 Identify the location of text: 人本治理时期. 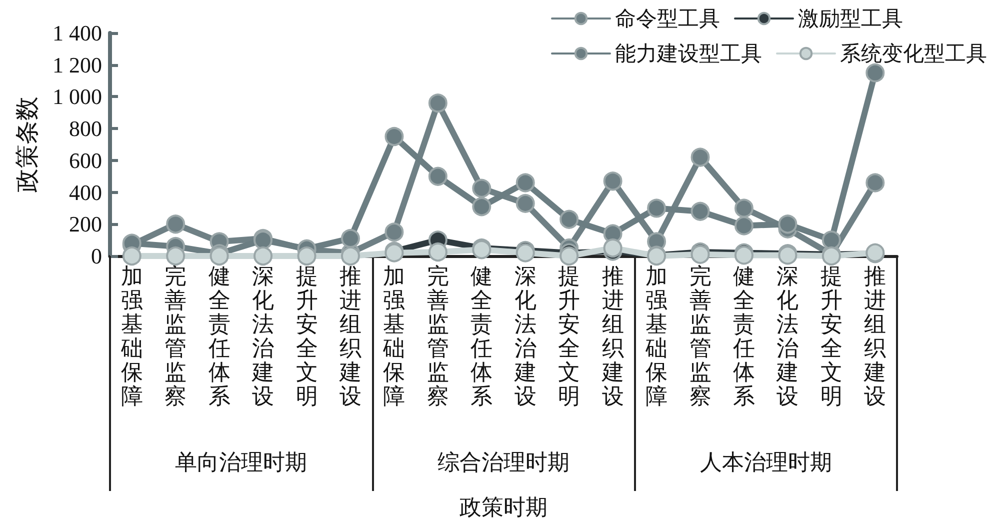
(766, 462).